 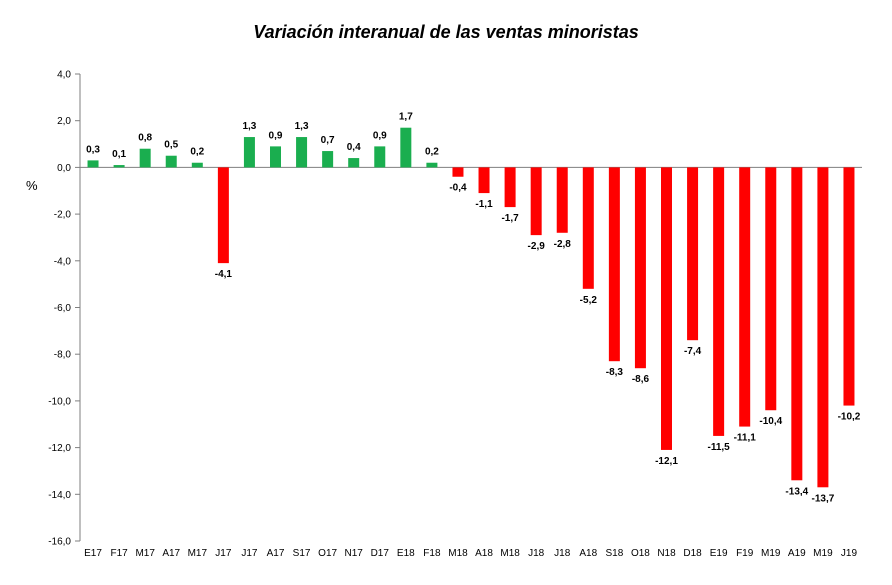 I want to click on data-label: 1,3, so click(x=249, y=126).